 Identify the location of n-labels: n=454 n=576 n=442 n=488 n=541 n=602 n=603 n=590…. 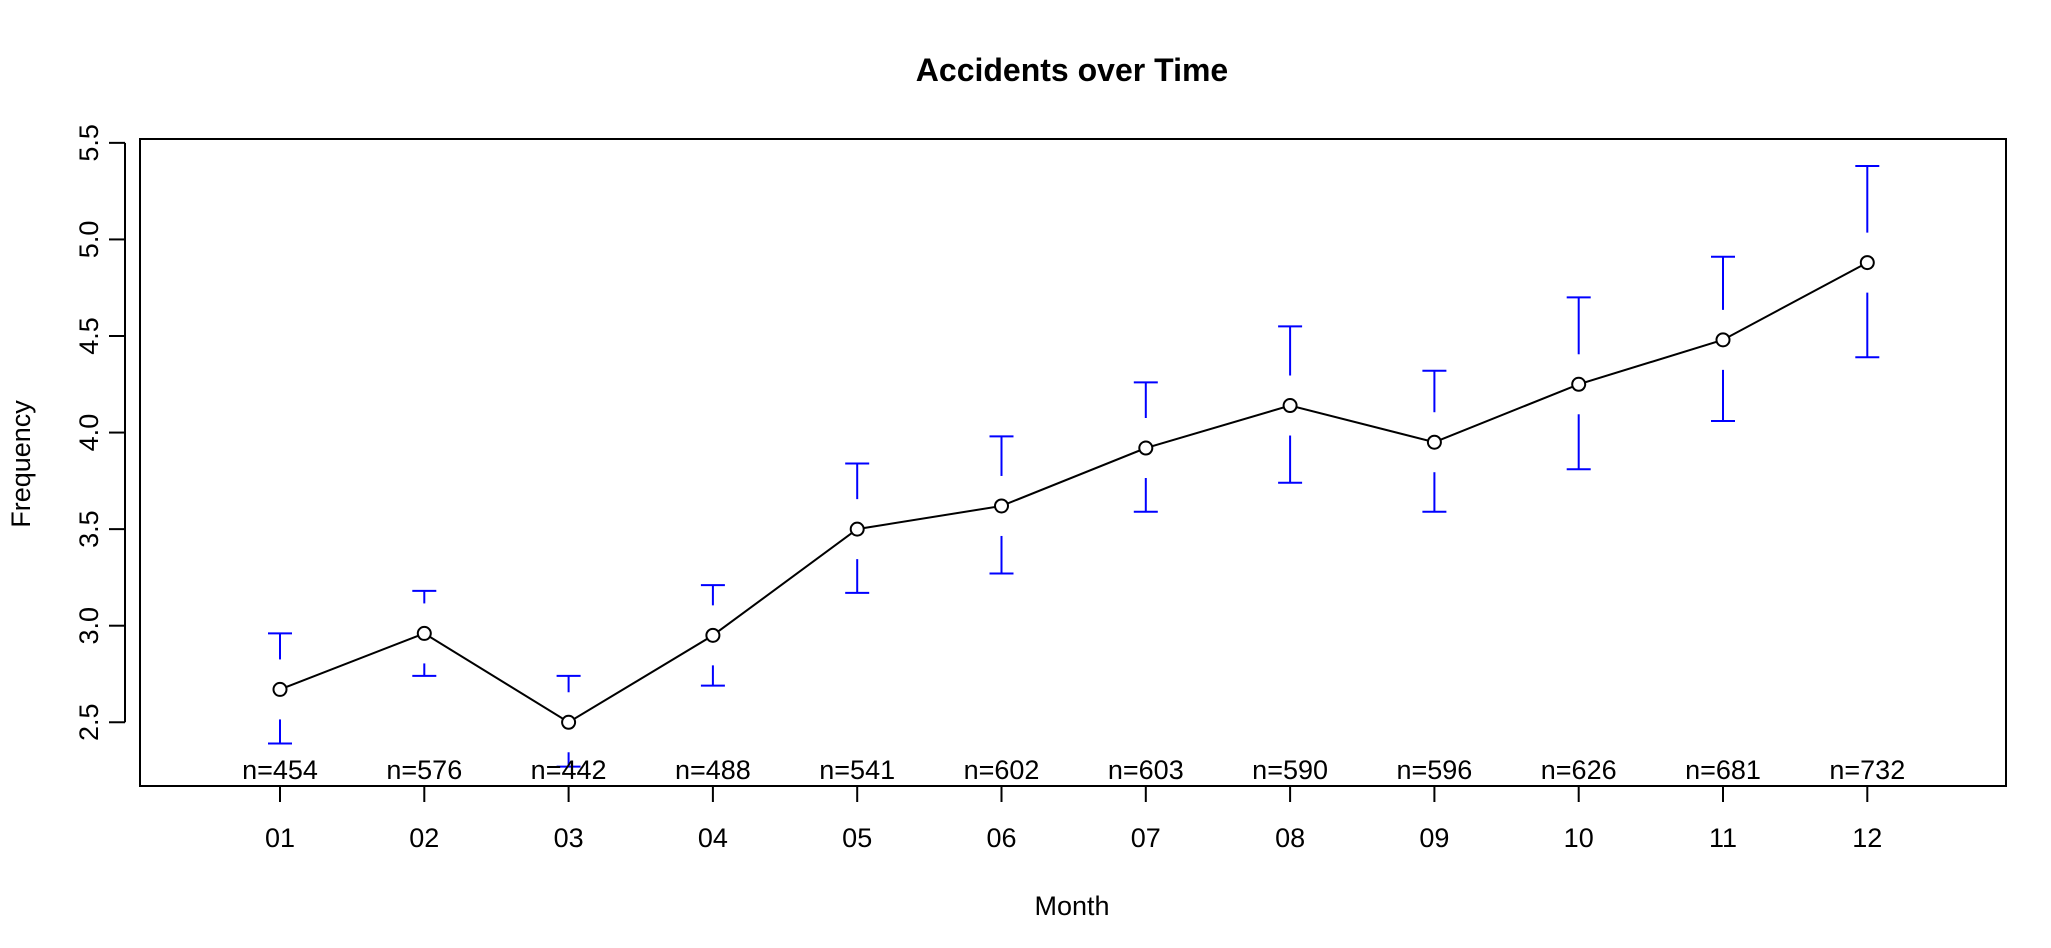
(1073, 770).